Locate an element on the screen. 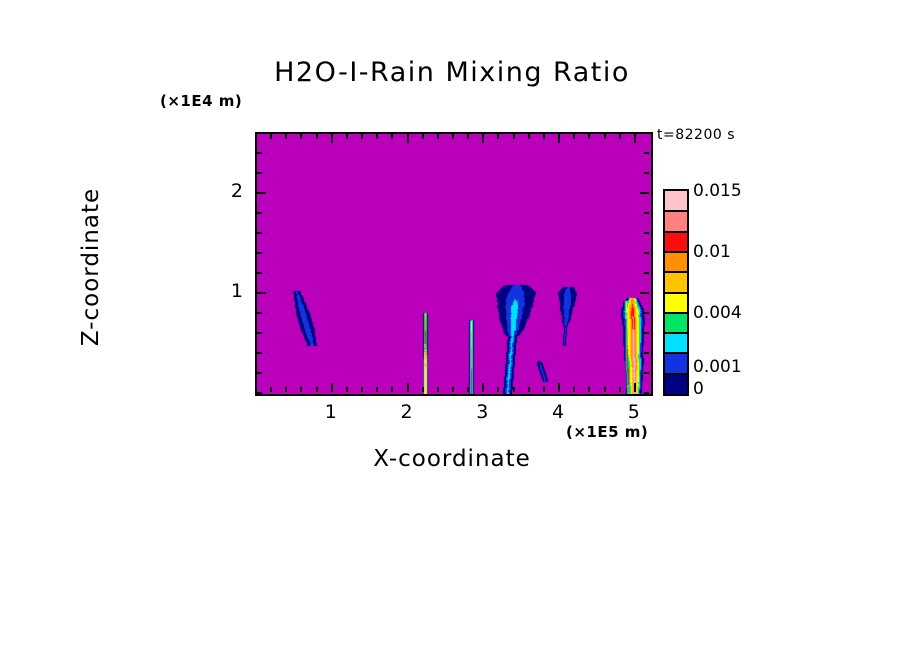  x-tick-label: 2 is located at coordinates (406, 412).